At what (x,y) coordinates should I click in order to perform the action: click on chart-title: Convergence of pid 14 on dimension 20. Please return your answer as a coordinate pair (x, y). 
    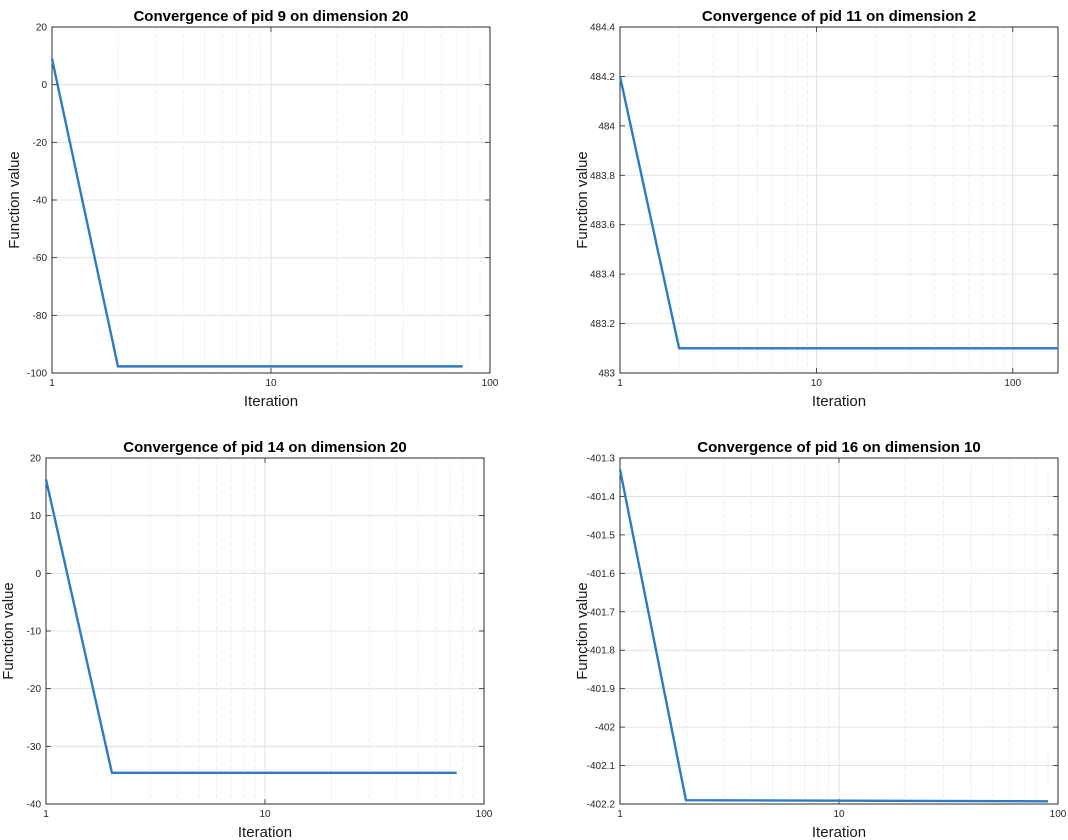
    Looking at the image, I should click on (264, 447).